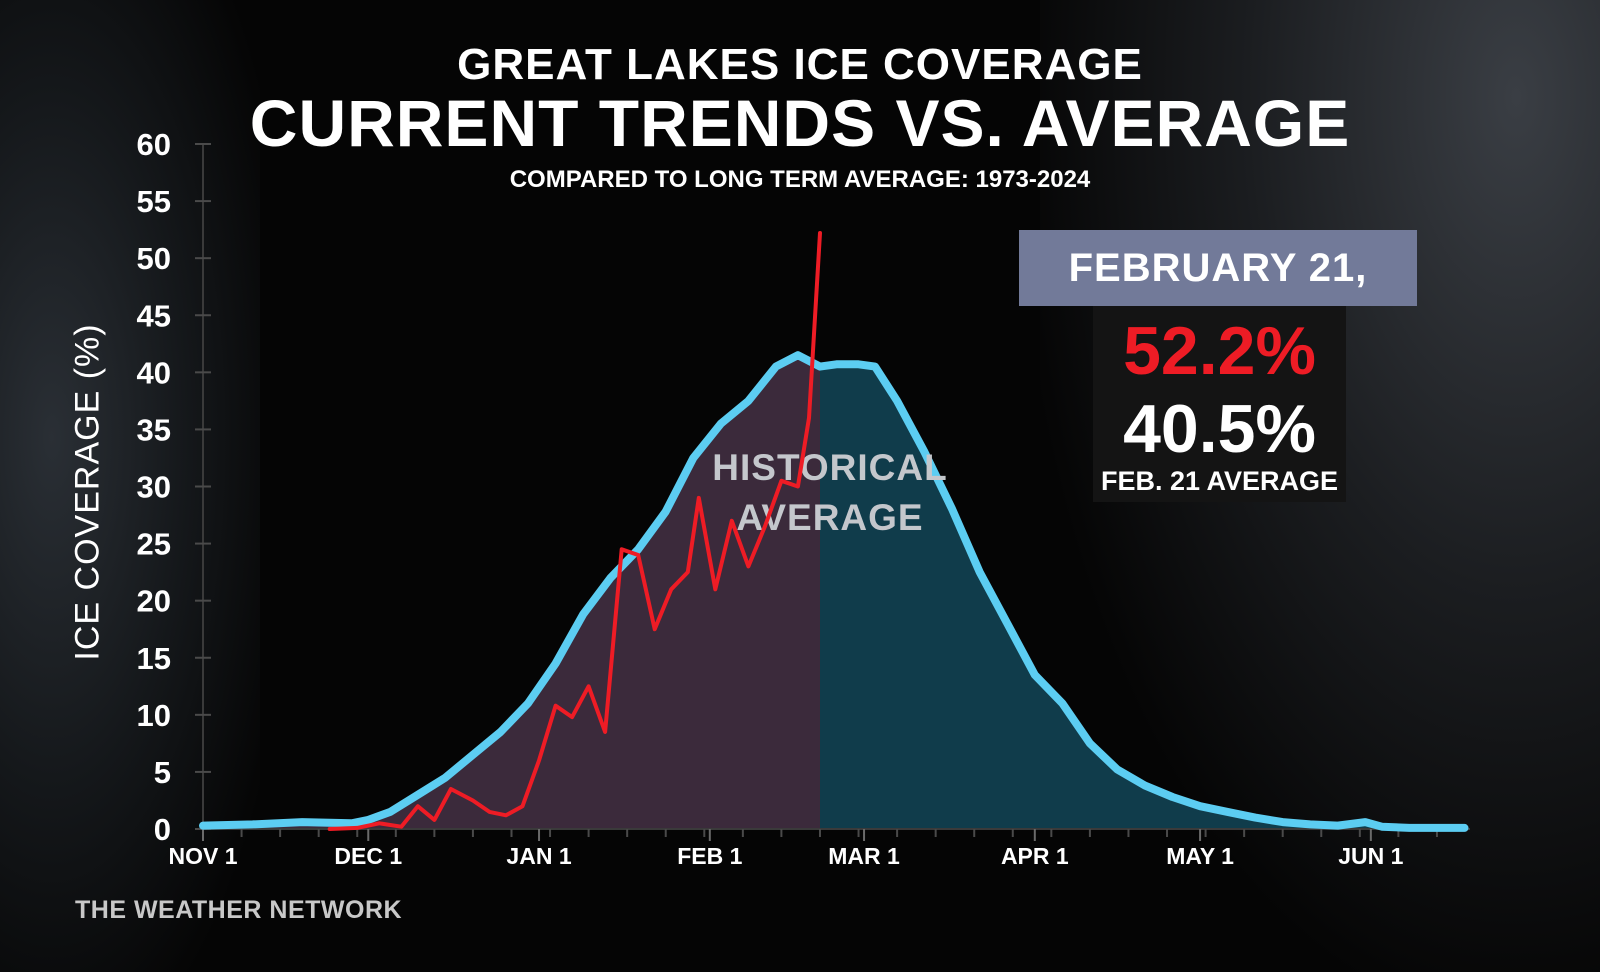  What do you see at coordinates (709, 856) in the screenshot?
I see `x-tick-label: FEB 1` at bounding box center [709, 856].